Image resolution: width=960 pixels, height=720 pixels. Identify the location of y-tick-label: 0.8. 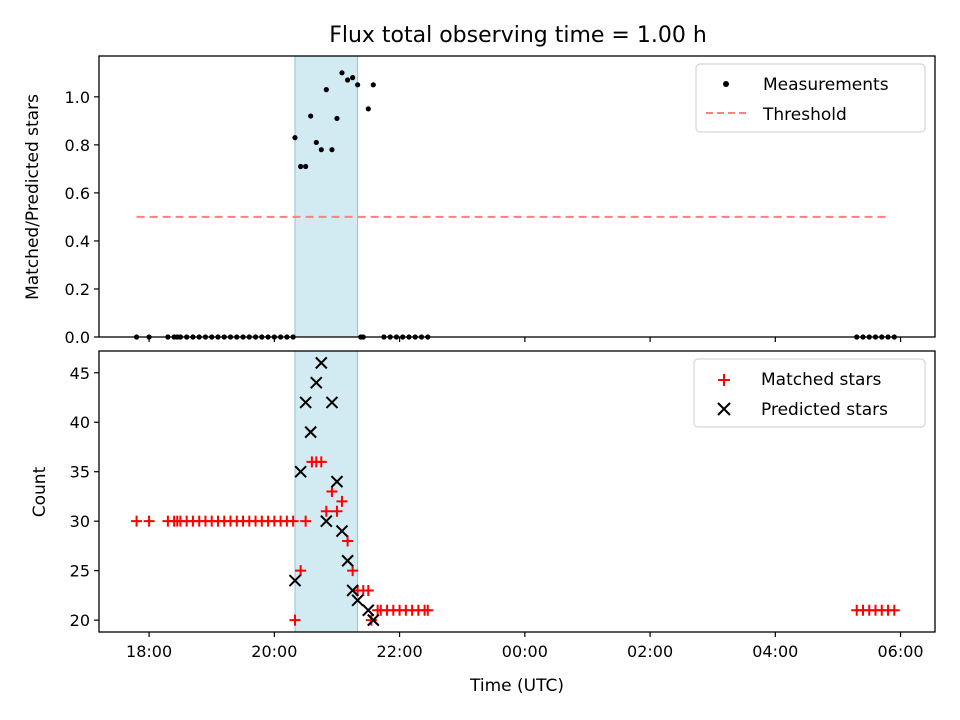
(77, 145).